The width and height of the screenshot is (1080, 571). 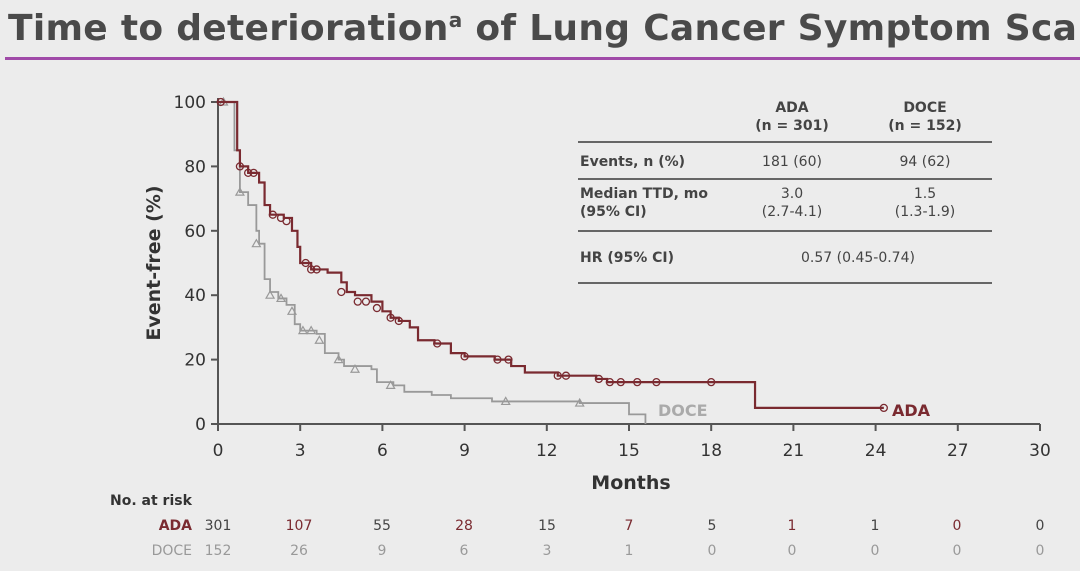 What do you see at coordinates (876, 451) in the screenshot?
I see `x-tick-label: 24` at bounding box center [876, 451].